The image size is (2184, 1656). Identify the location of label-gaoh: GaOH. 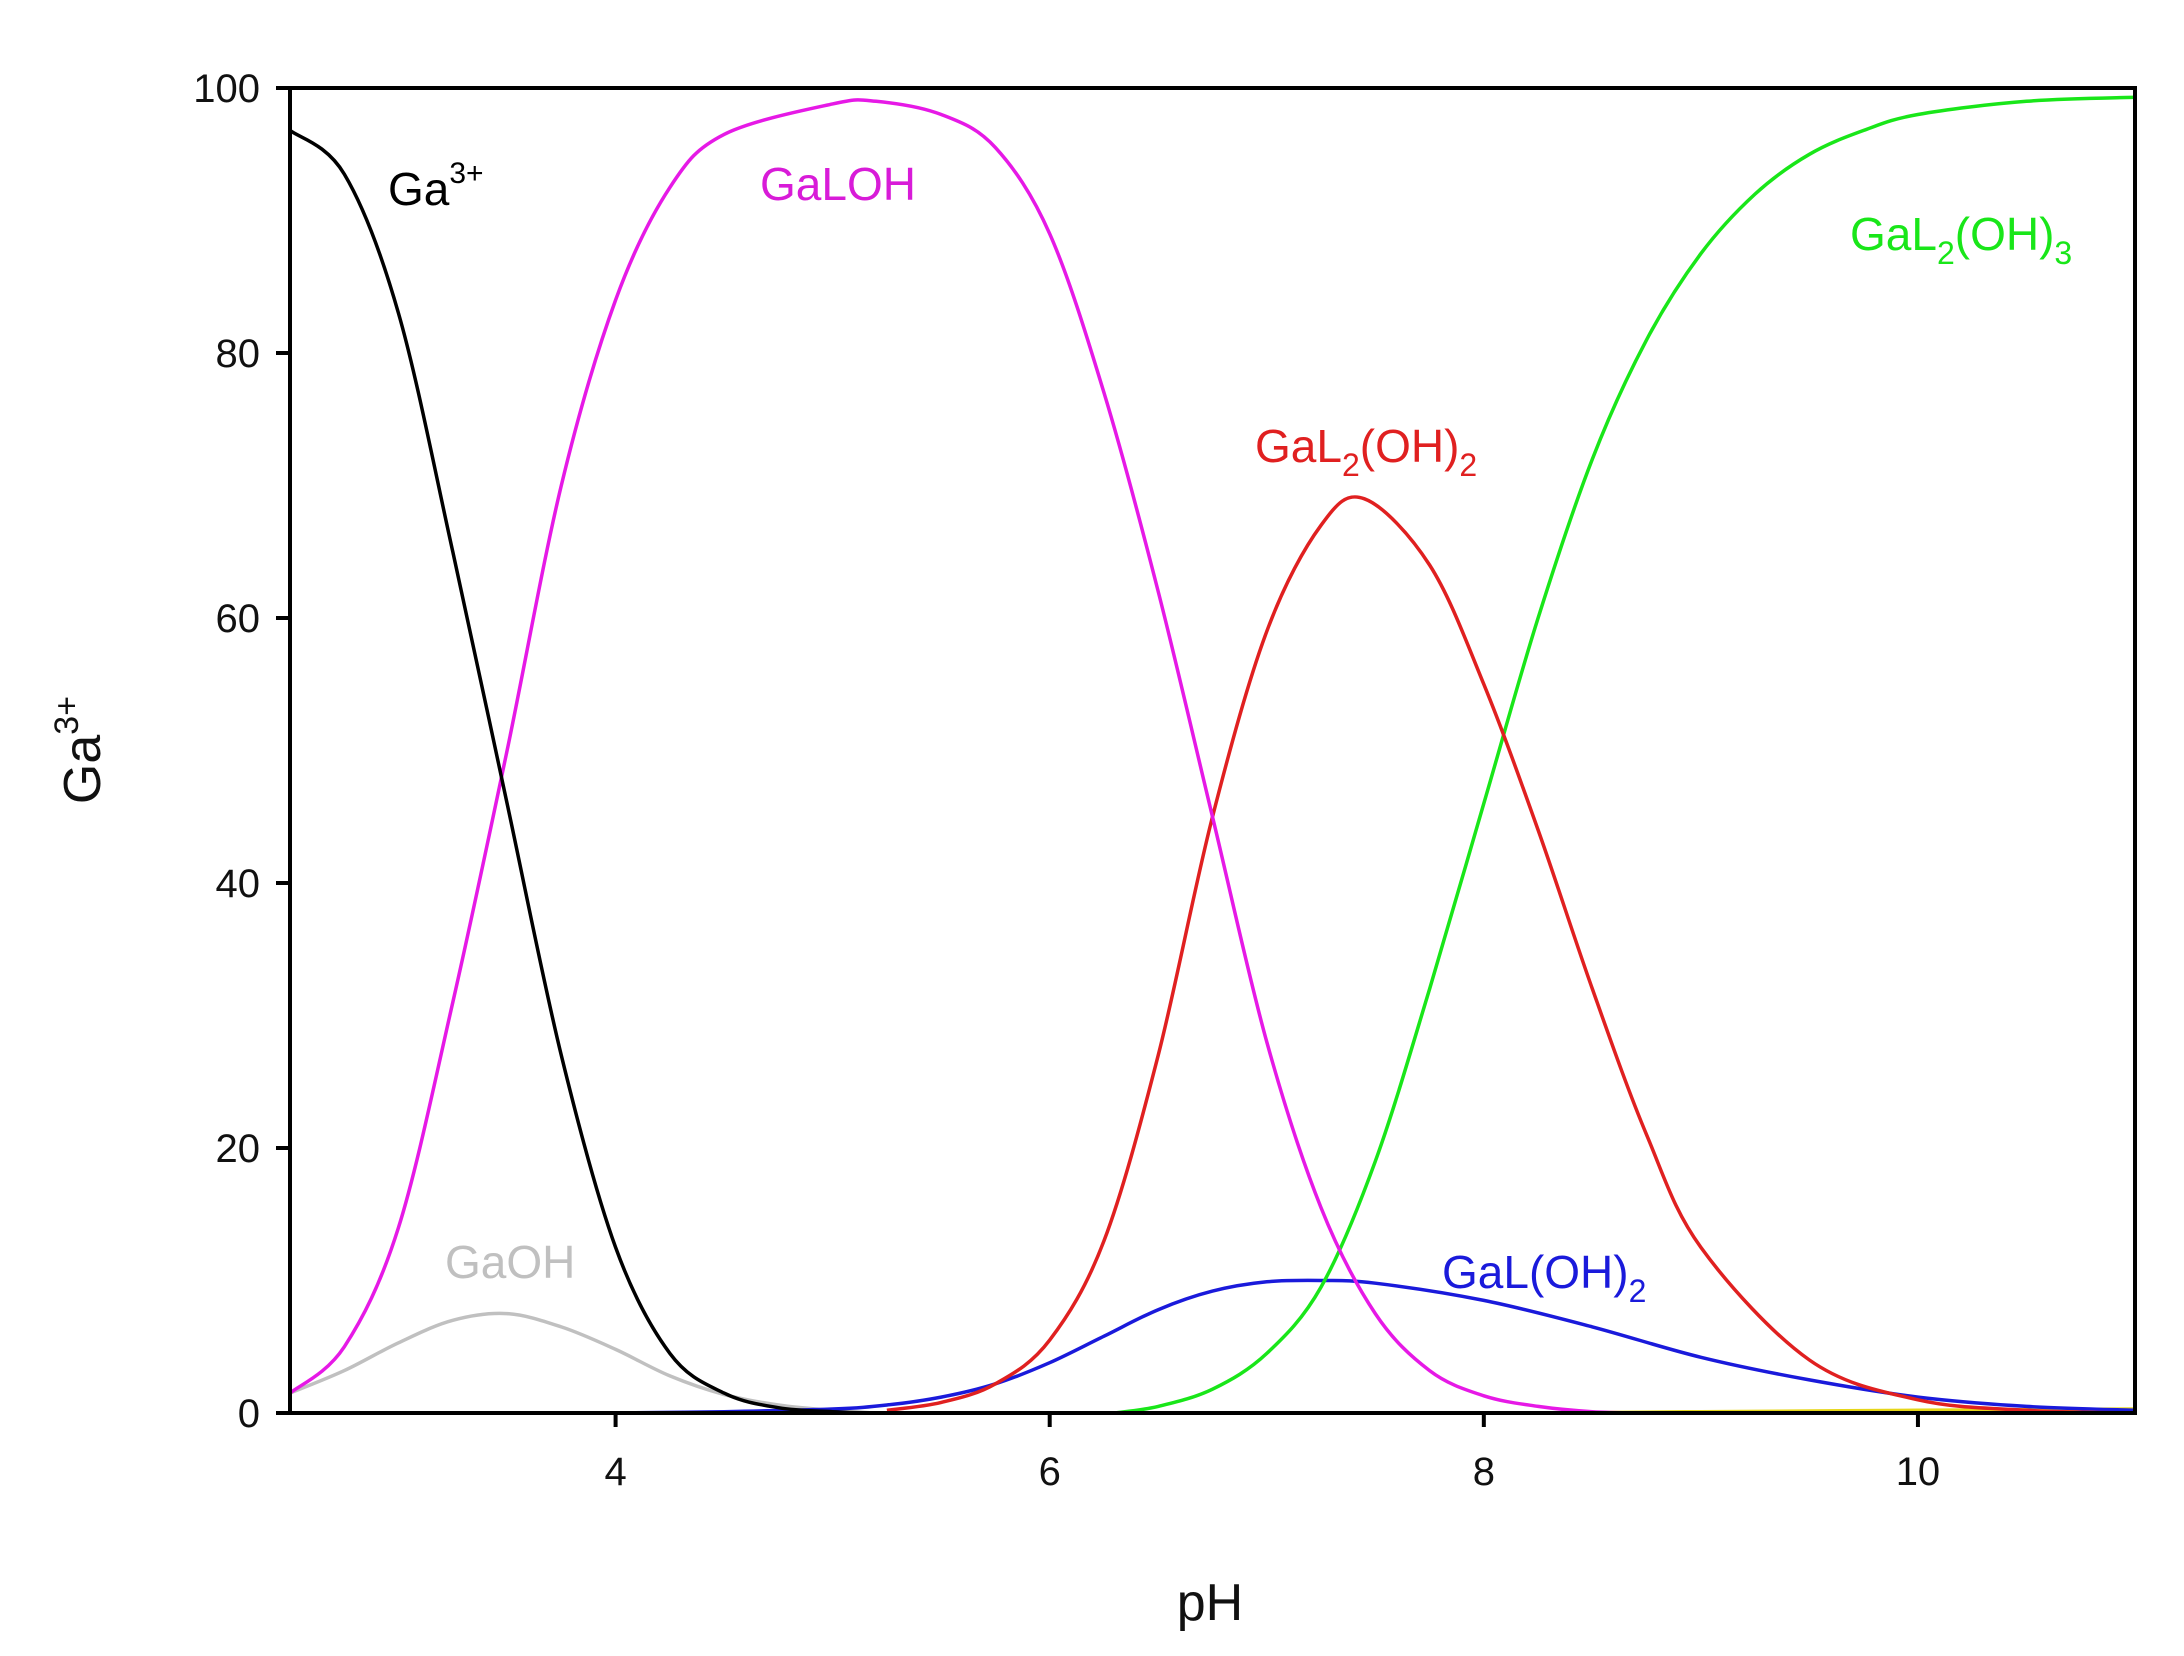
(510, 1262).